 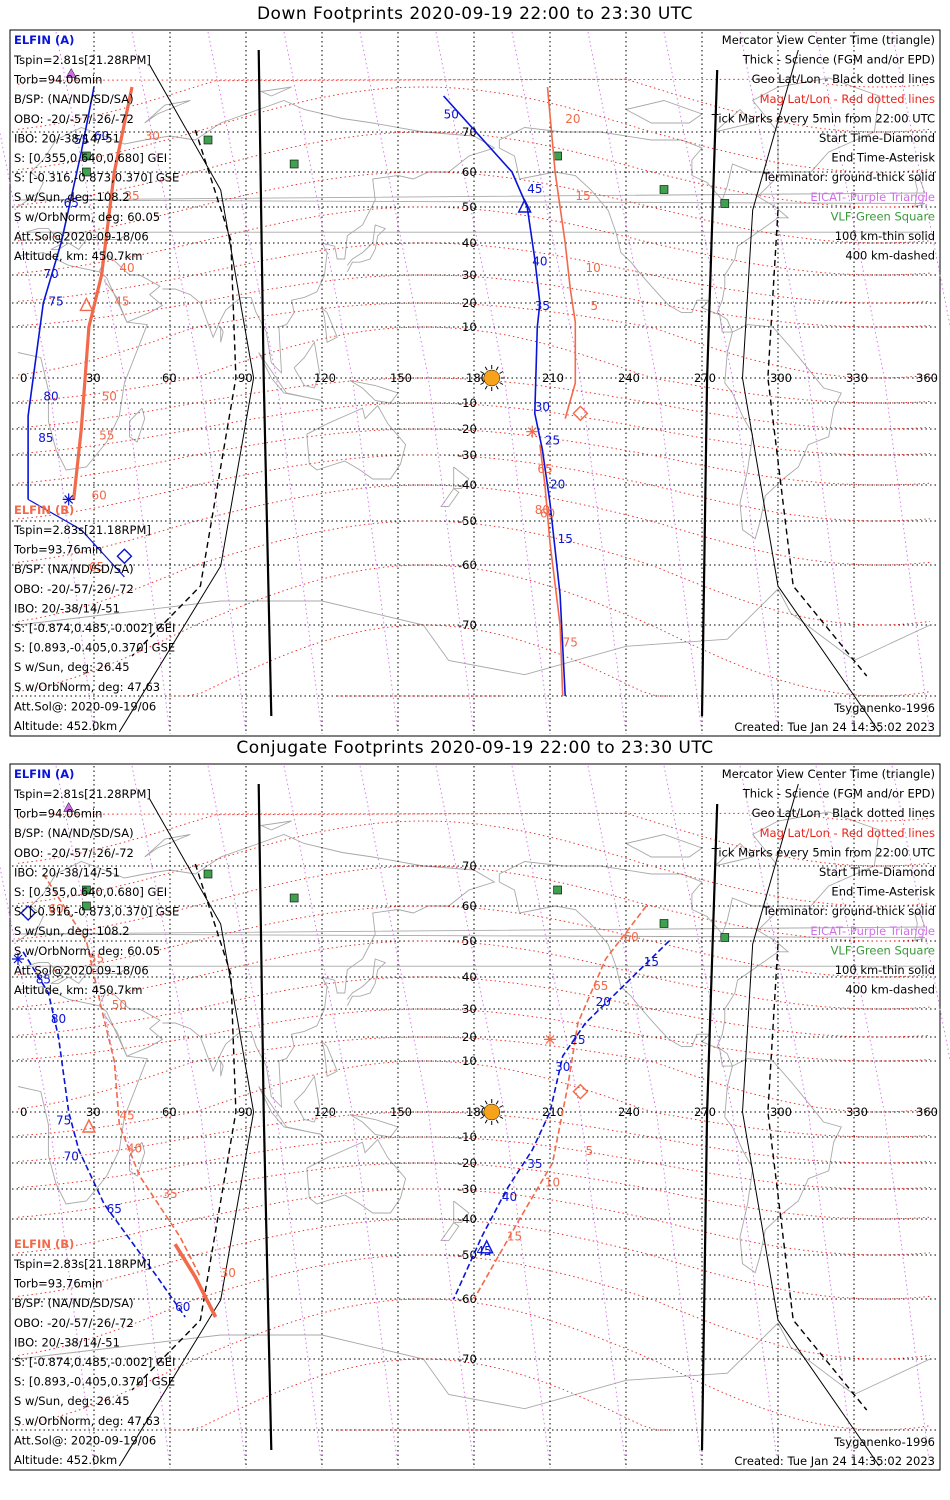 What do you see at coordinates (87, 951) in the screenshot?
I see `elfin-a-info-line: S w/OrbNorm, deg: 60.05` at bounding box center [87, 951].